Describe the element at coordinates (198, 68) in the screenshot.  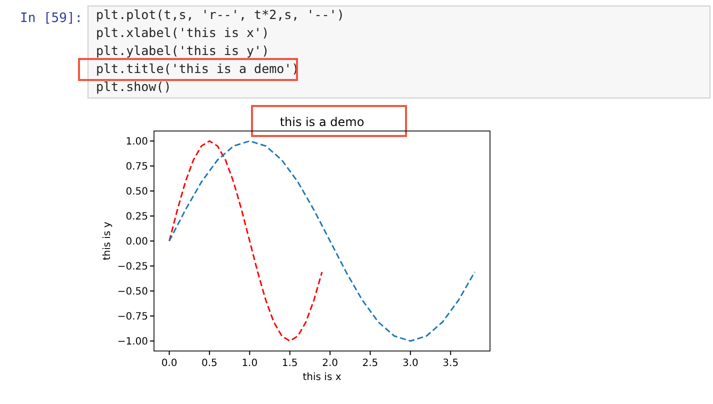
I see `text: plt.title('this is a demo')` at that location.